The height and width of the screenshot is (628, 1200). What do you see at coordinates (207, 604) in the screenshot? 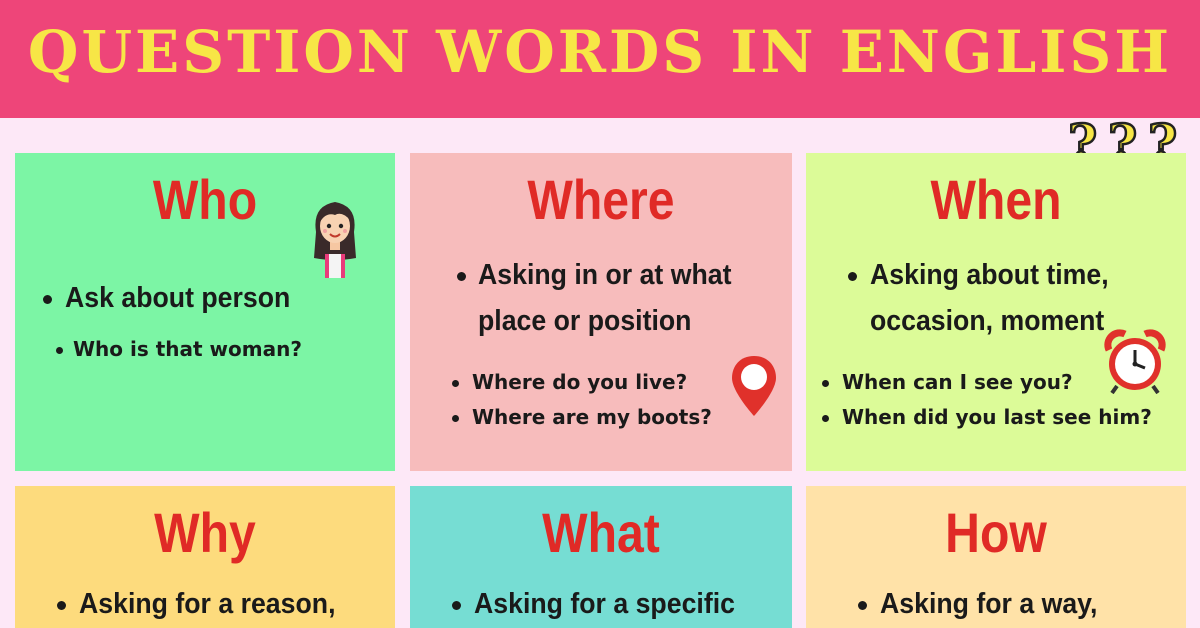
I see `card-why-desc-line-1: Asking for a reason,` at bounding box center [207, 604].